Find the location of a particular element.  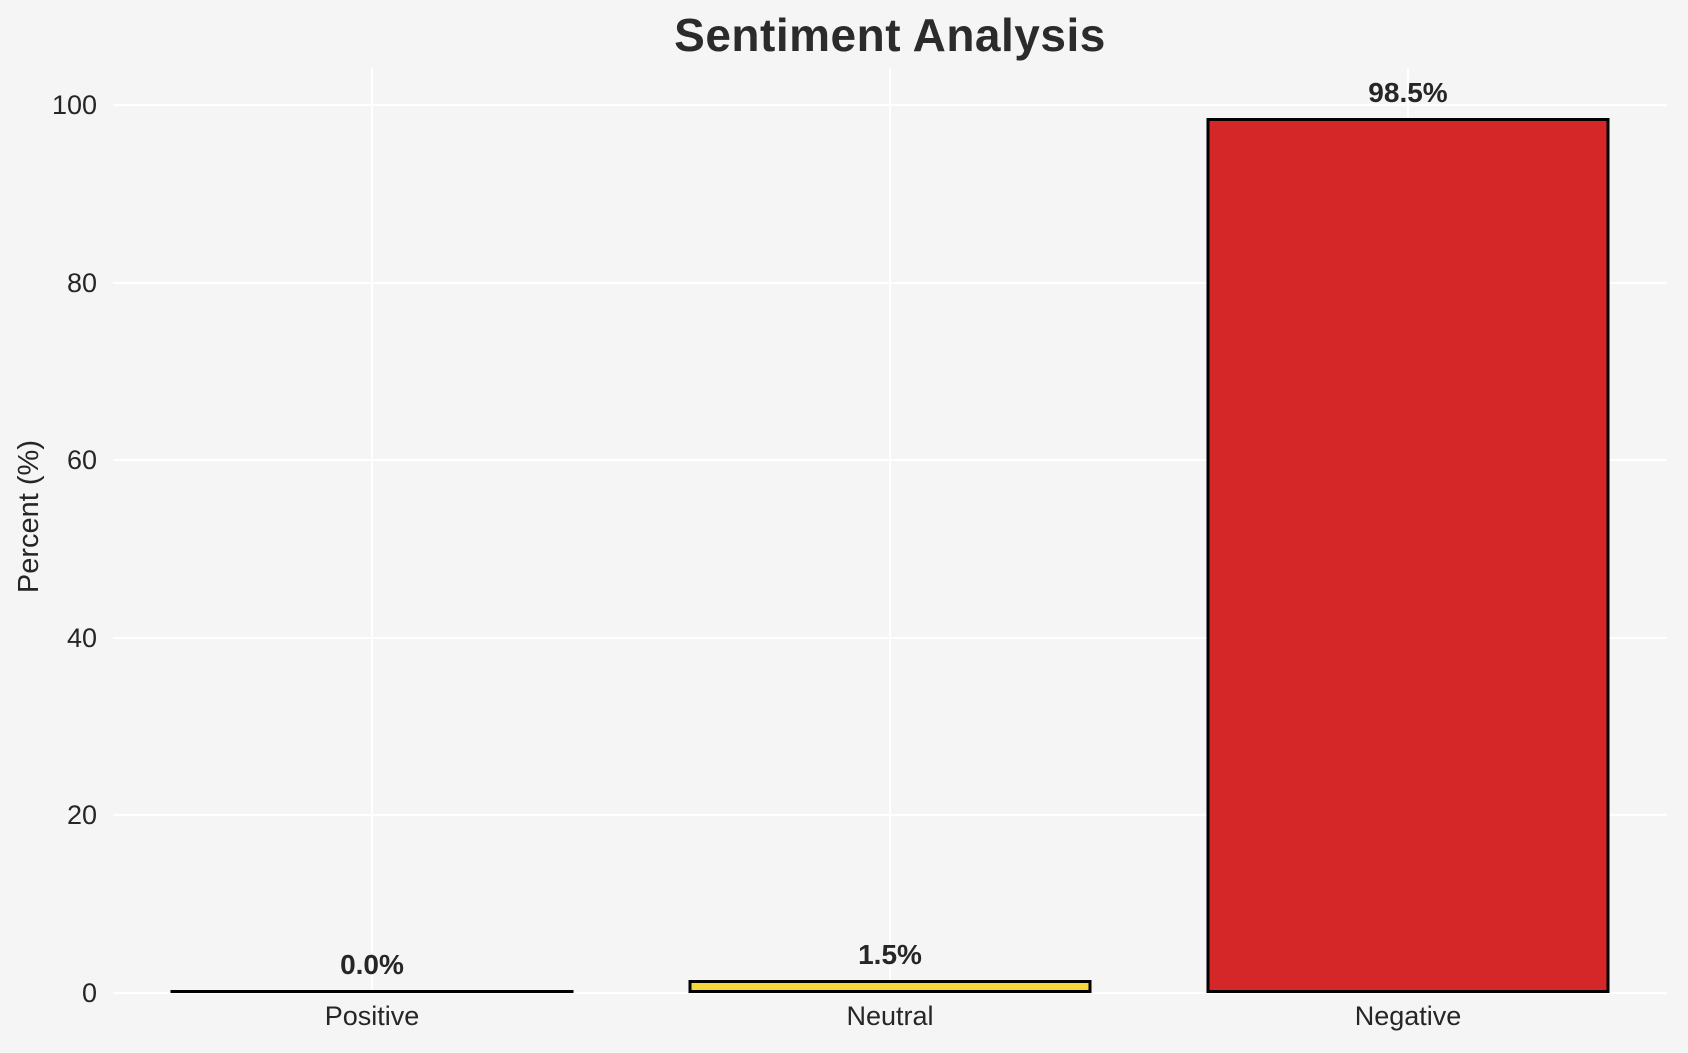

bar-positive is located at coordinates (372, 991).